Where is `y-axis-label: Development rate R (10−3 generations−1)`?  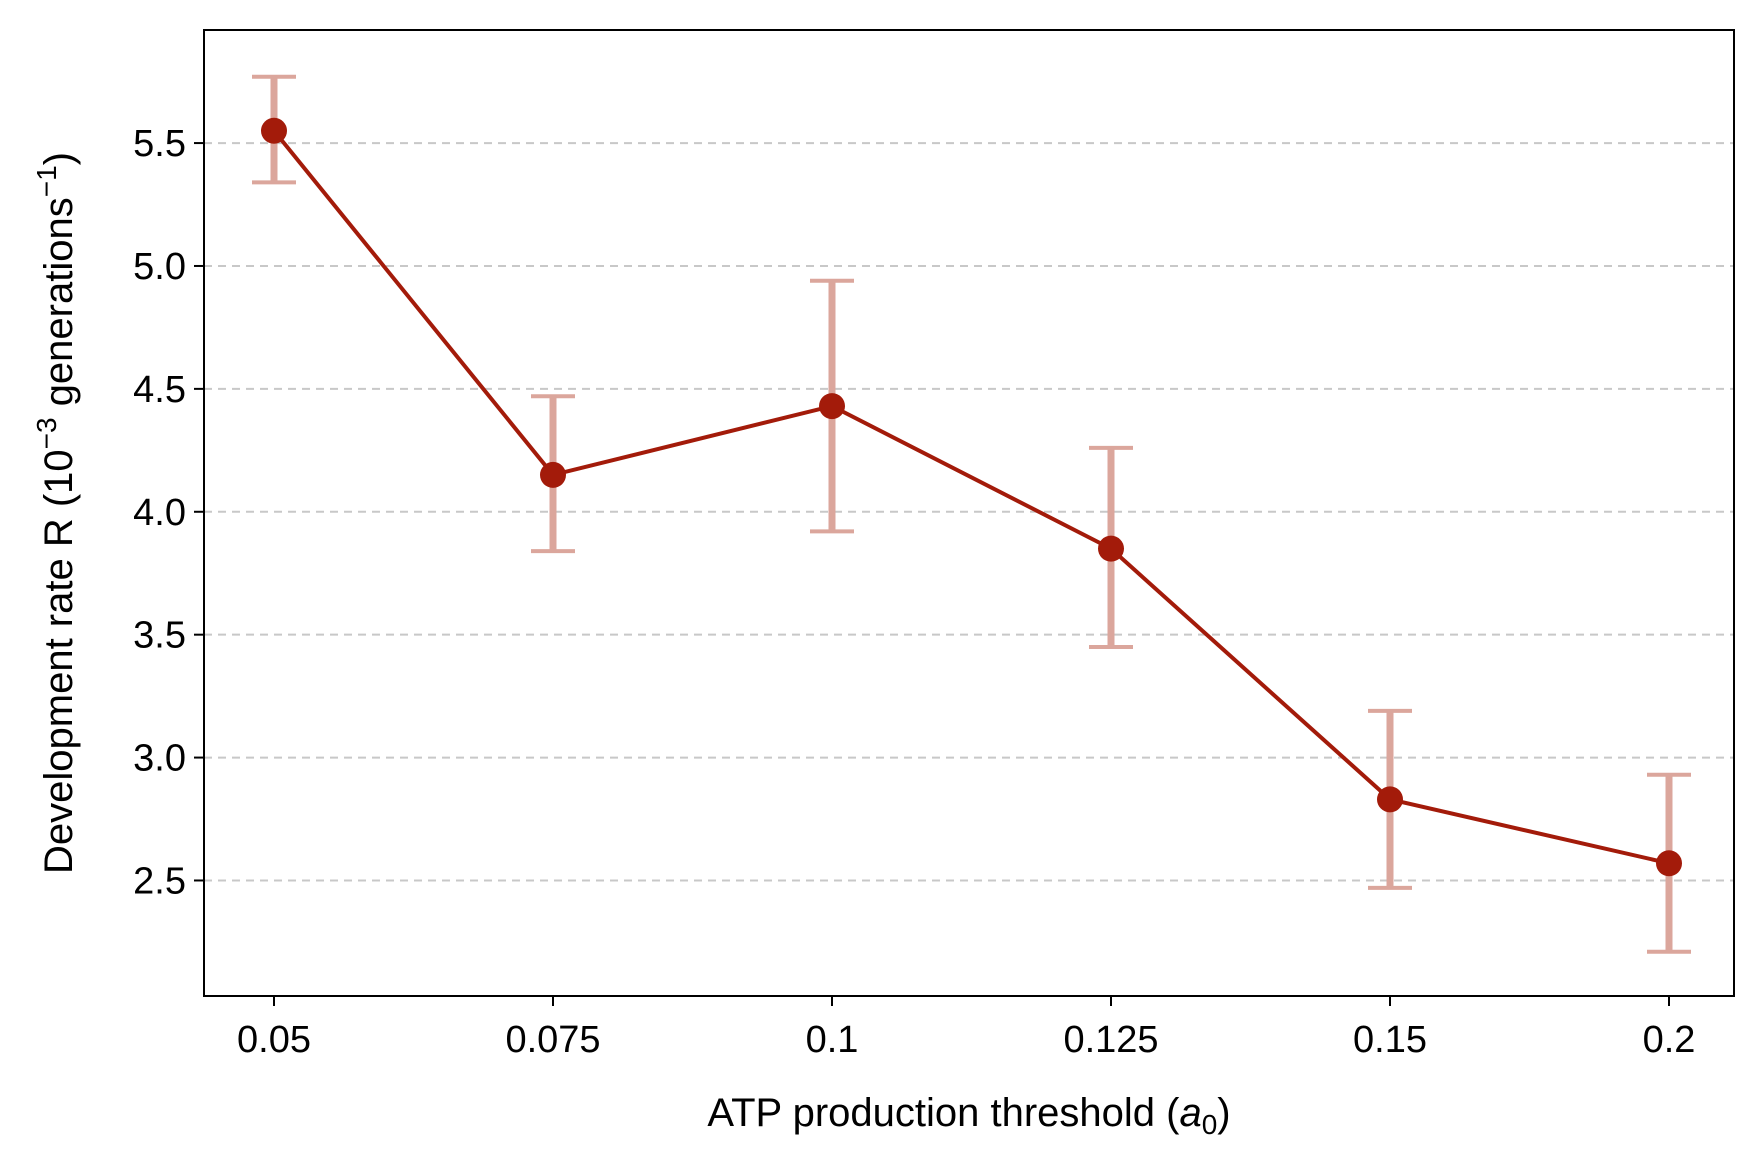 y-axis-label: Development rate R (10−3 generations−1) is located at coordinates (56, 513).